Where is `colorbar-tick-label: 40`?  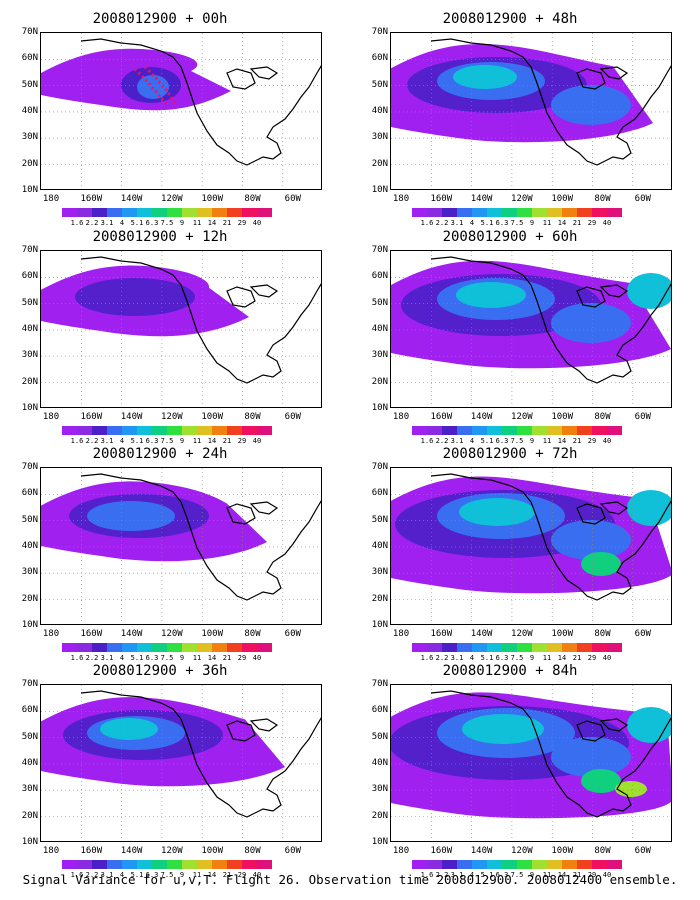
colorbar-tick-label: 40 is located at coordinates (257, 223).